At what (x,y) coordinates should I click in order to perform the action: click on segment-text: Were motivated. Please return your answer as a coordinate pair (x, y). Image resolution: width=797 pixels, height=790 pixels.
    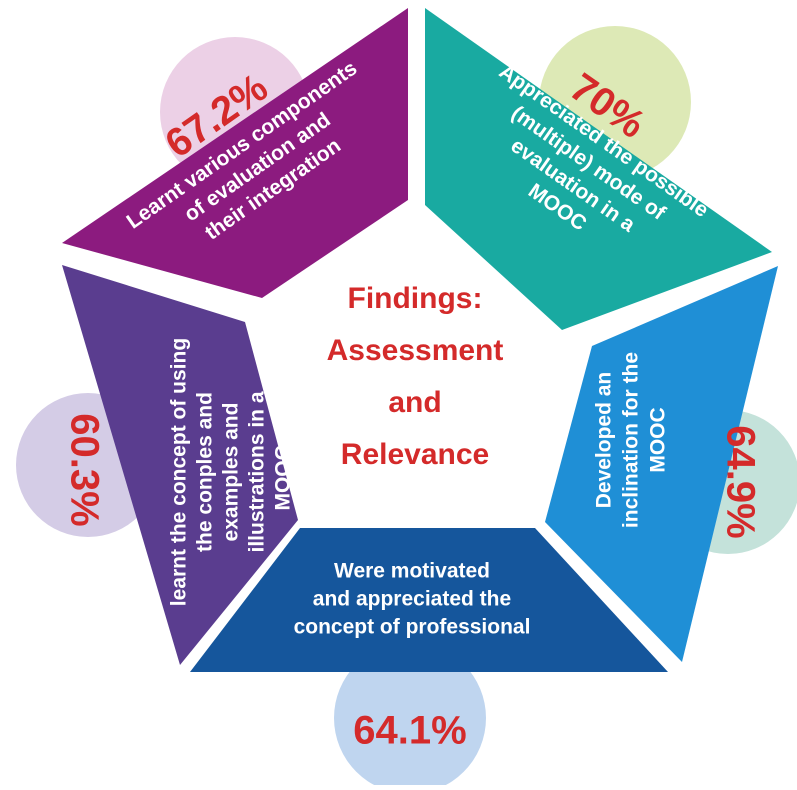
    Looking at the image, I should click on (412, 571).